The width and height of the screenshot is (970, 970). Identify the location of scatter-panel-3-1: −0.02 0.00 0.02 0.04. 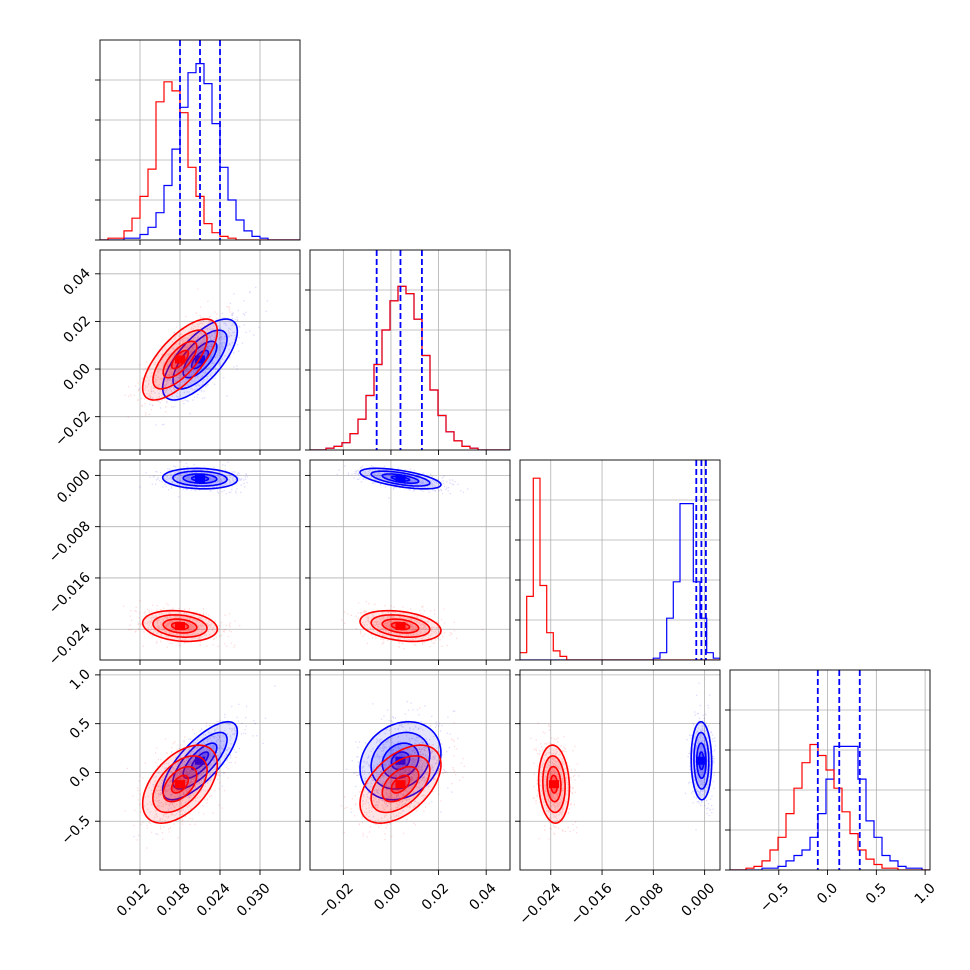
(408, 795).